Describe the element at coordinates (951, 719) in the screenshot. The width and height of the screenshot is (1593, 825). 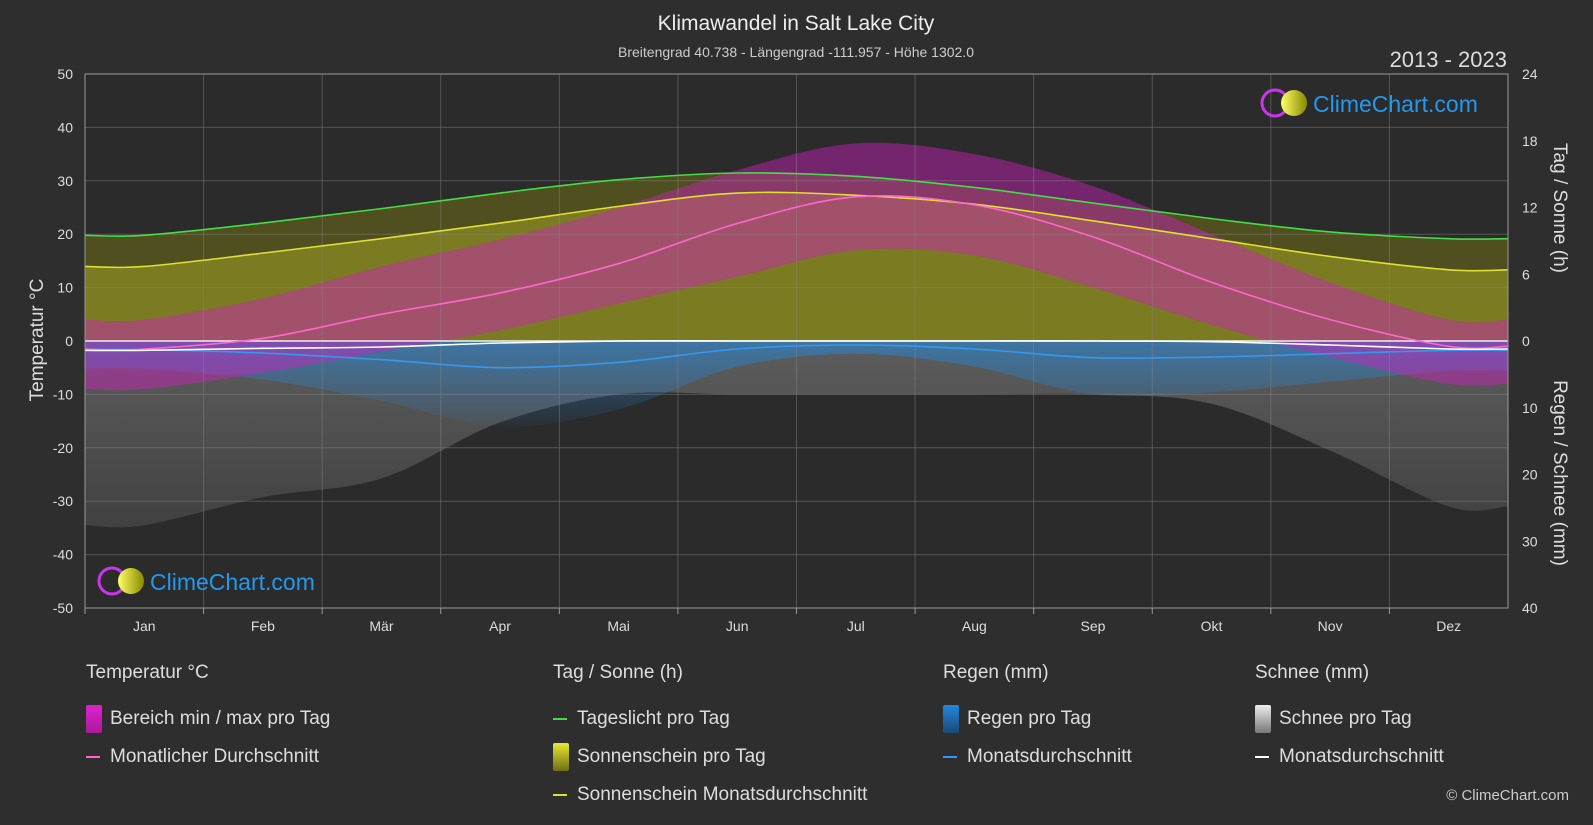
I see `rain-swatch` at that location.